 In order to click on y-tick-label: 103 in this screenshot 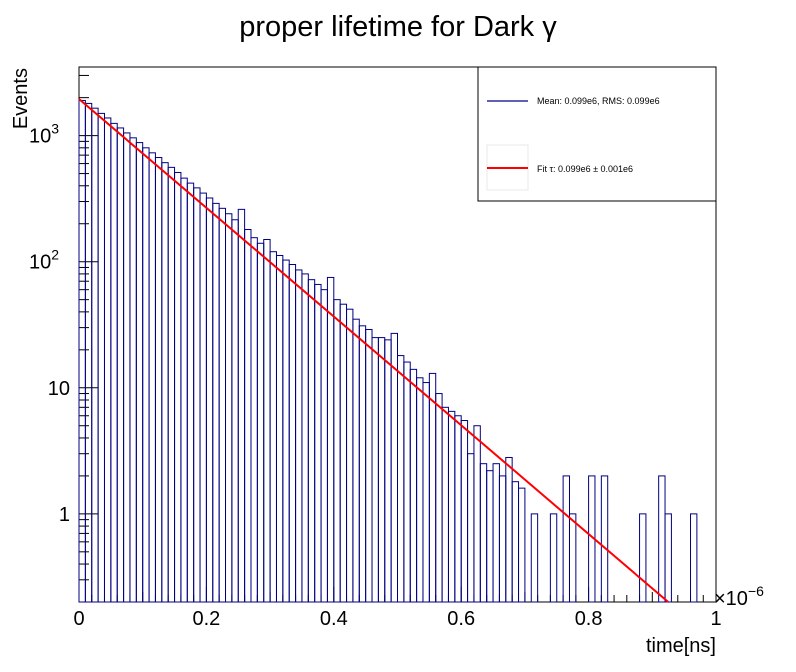, I will do `click(44, 134)`.